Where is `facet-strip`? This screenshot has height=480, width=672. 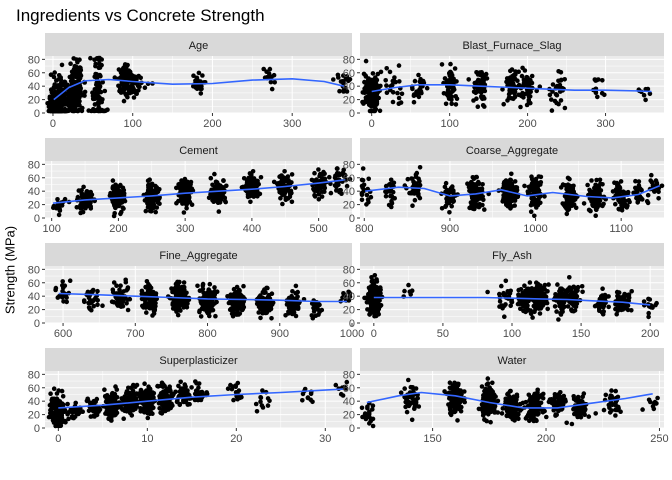
facet-strip is located at coordinates (512, 149).